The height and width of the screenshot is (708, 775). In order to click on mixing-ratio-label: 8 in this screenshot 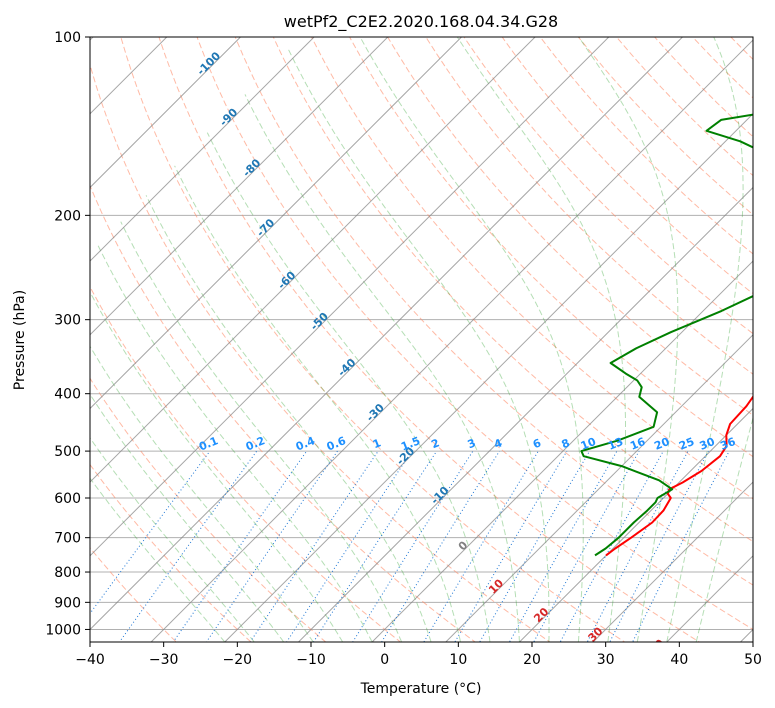, I will do `click(566, 443)`.